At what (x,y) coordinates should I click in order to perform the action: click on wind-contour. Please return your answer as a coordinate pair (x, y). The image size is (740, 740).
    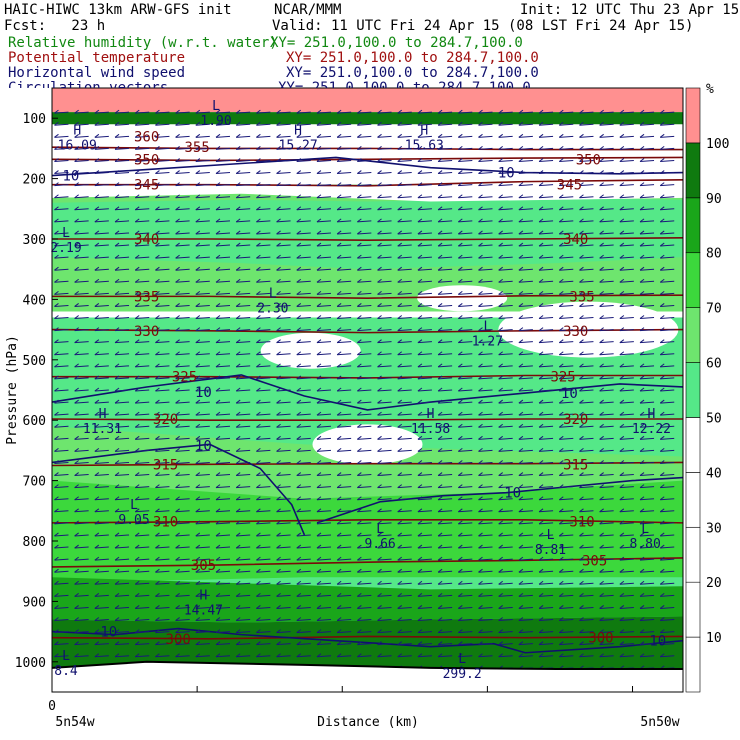
    Looking at the image, I should click on (367, 392).